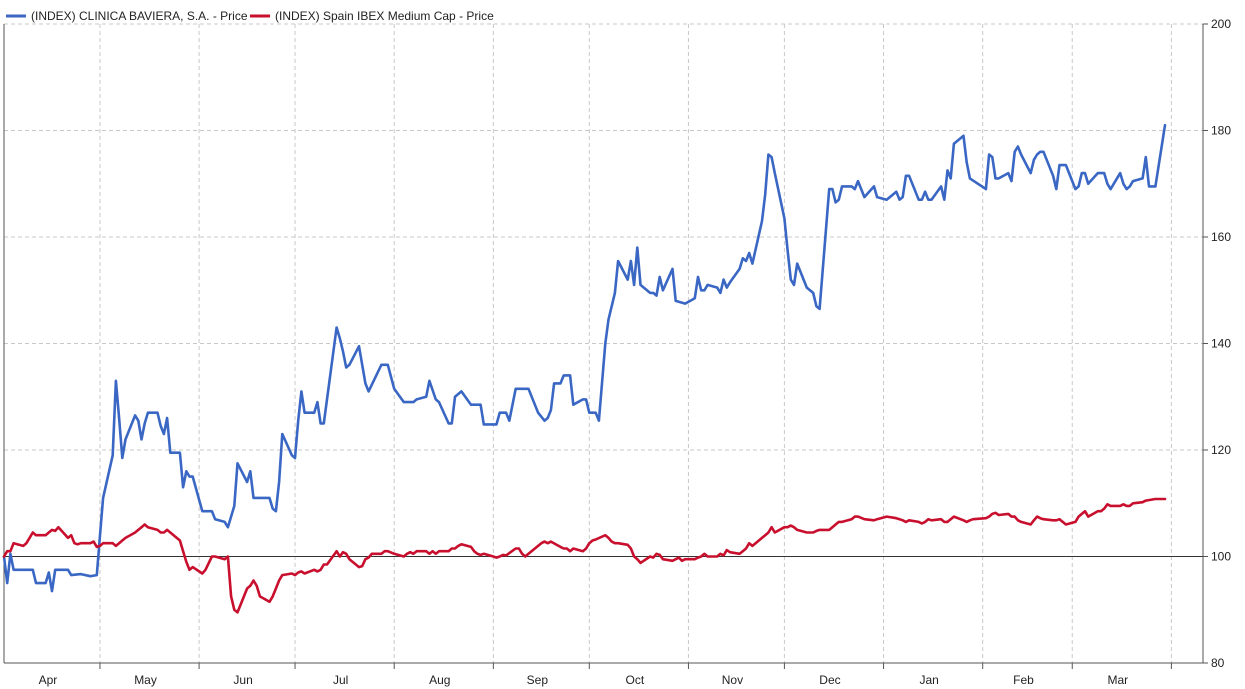  Describe the element at coordinates (928, 680) in the screenshot. I see `x-tick-label-jan: Jan` at that location.